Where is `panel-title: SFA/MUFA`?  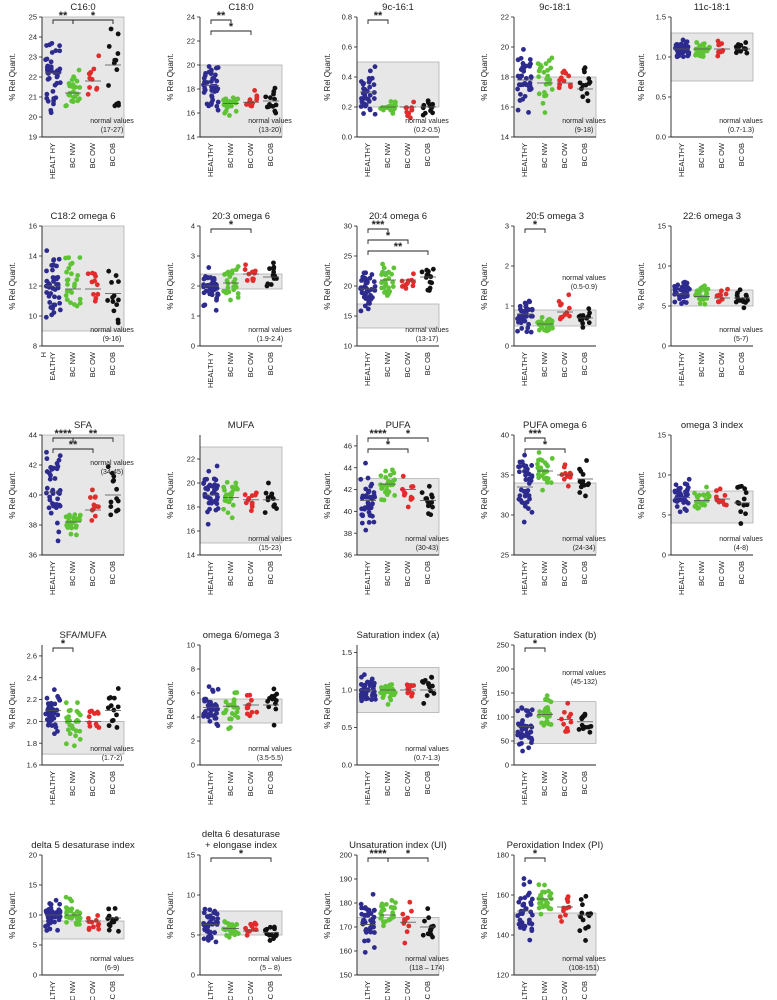 panel-title: SFA/MUFA is located at coordinates (84, 635).